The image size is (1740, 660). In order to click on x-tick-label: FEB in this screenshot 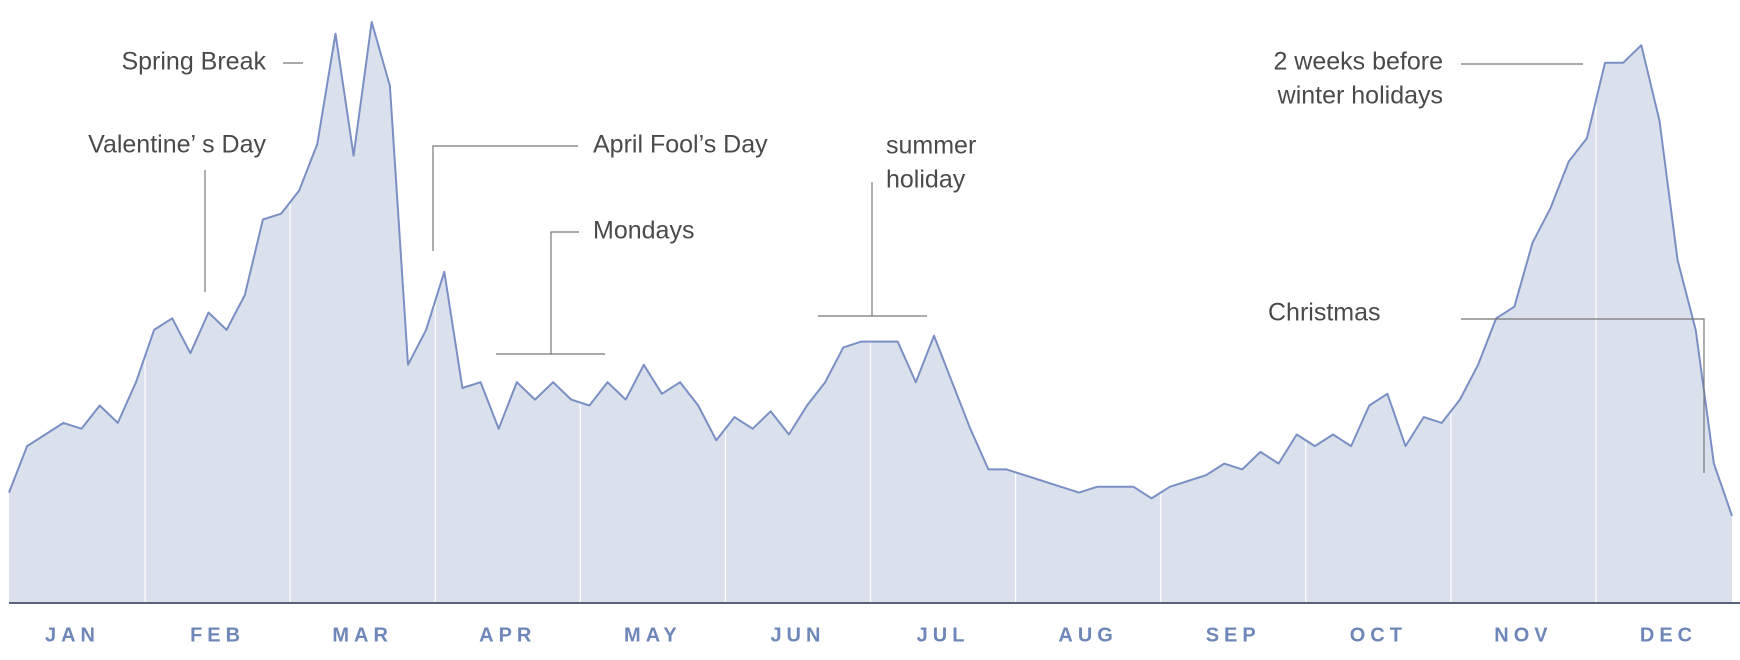, I will do `click(217, 635)`.